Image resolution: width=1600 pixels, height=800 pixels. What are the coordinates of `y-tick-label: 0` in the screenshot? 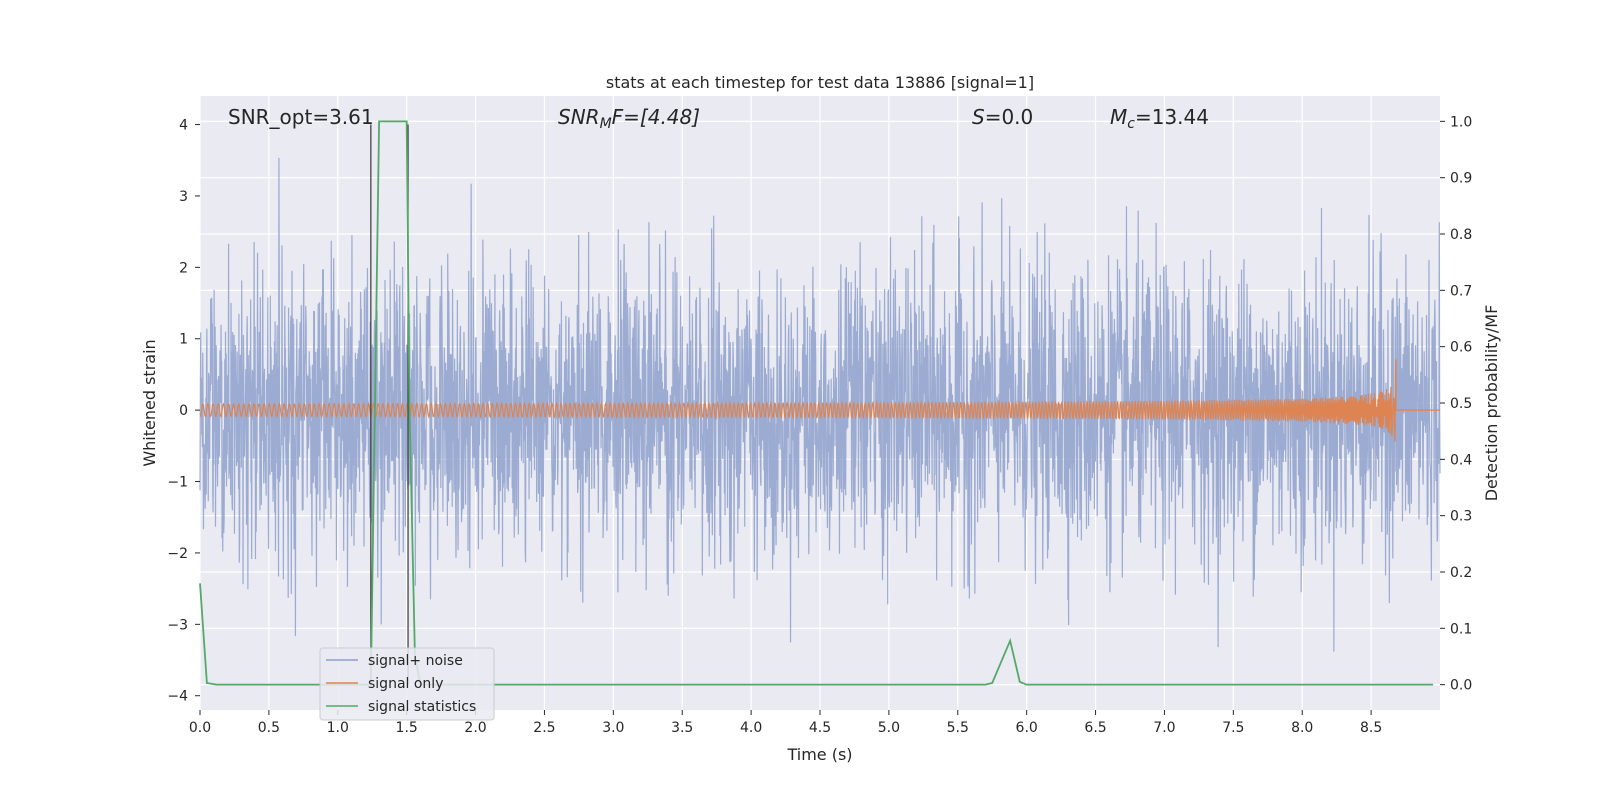 It's located at (183, 411).